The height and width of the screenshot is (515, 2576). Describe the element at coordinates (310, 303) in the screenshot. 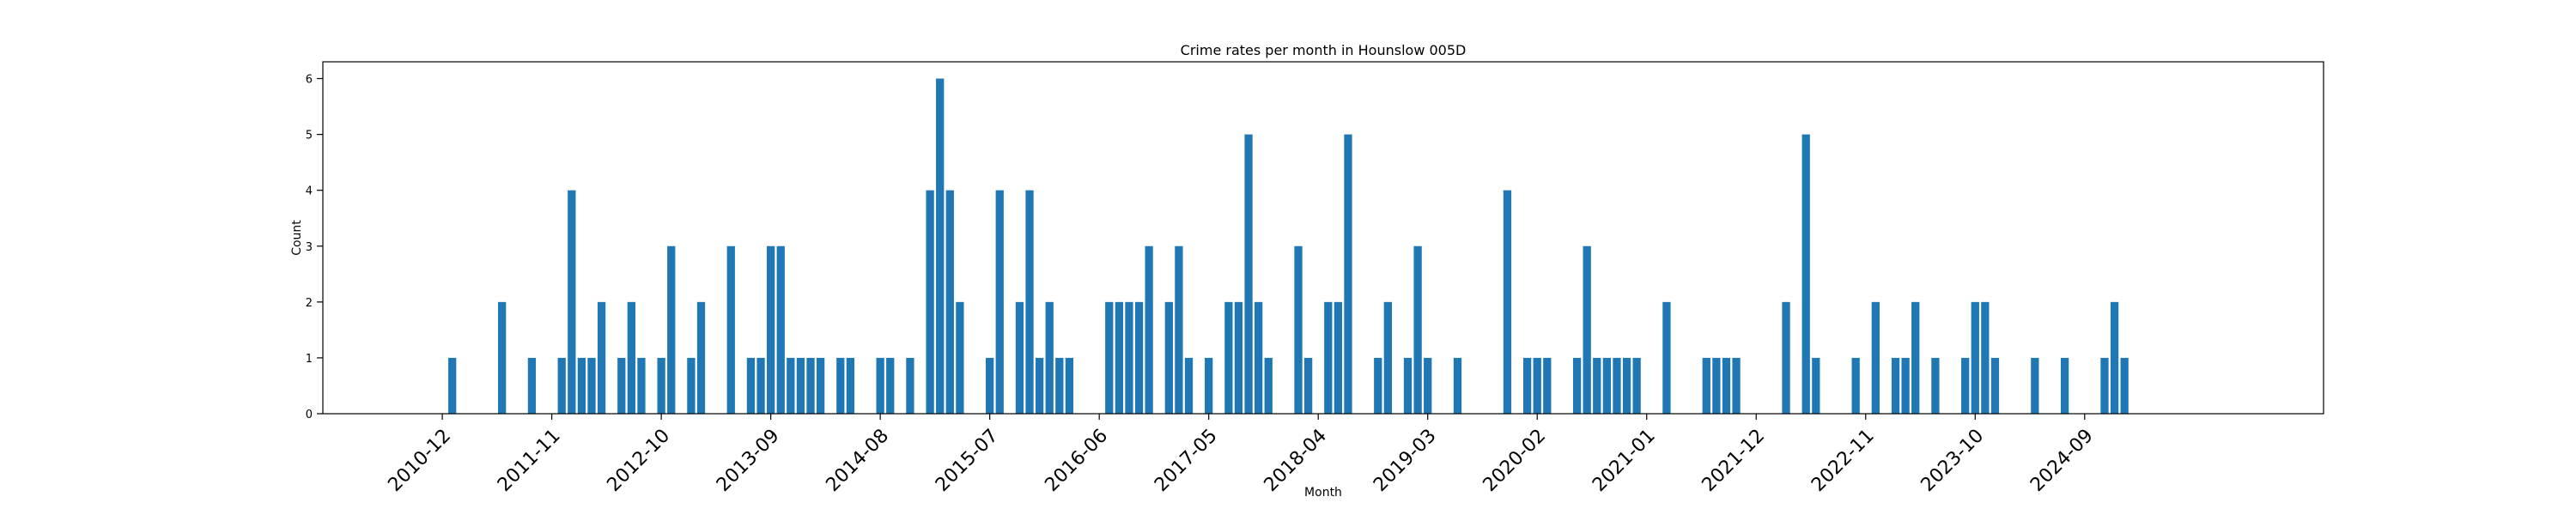

I see `y-tick-label: 2` at that location.